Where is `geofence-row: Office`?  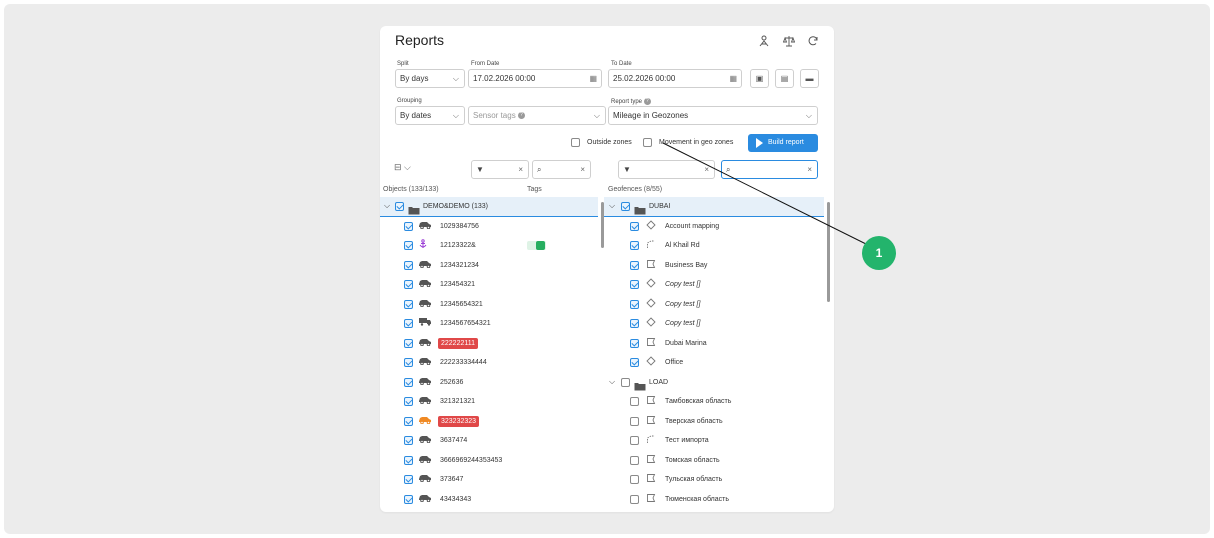
geofence-row: Office is located at coordinates (714, 363).